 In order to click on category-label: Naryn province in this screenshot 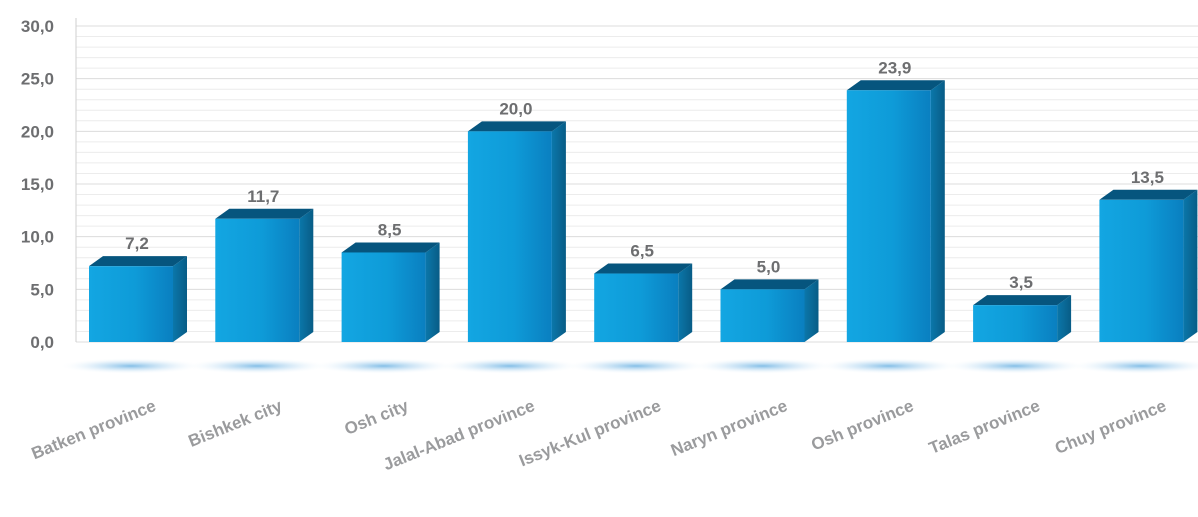, I will do `click(729, 428)`.